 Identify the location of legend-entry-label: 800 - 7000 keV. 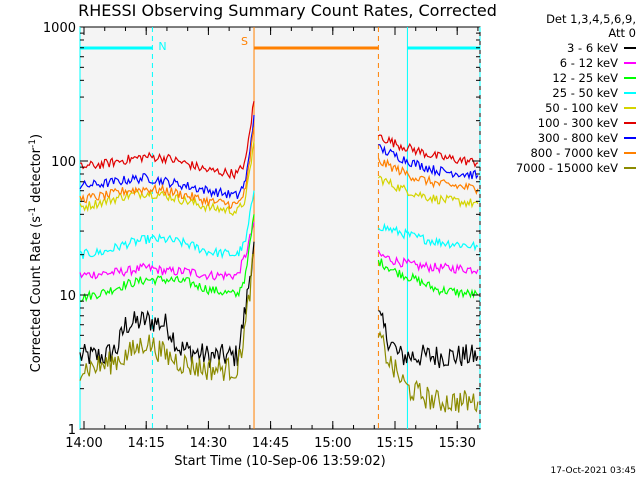
(574, 152).